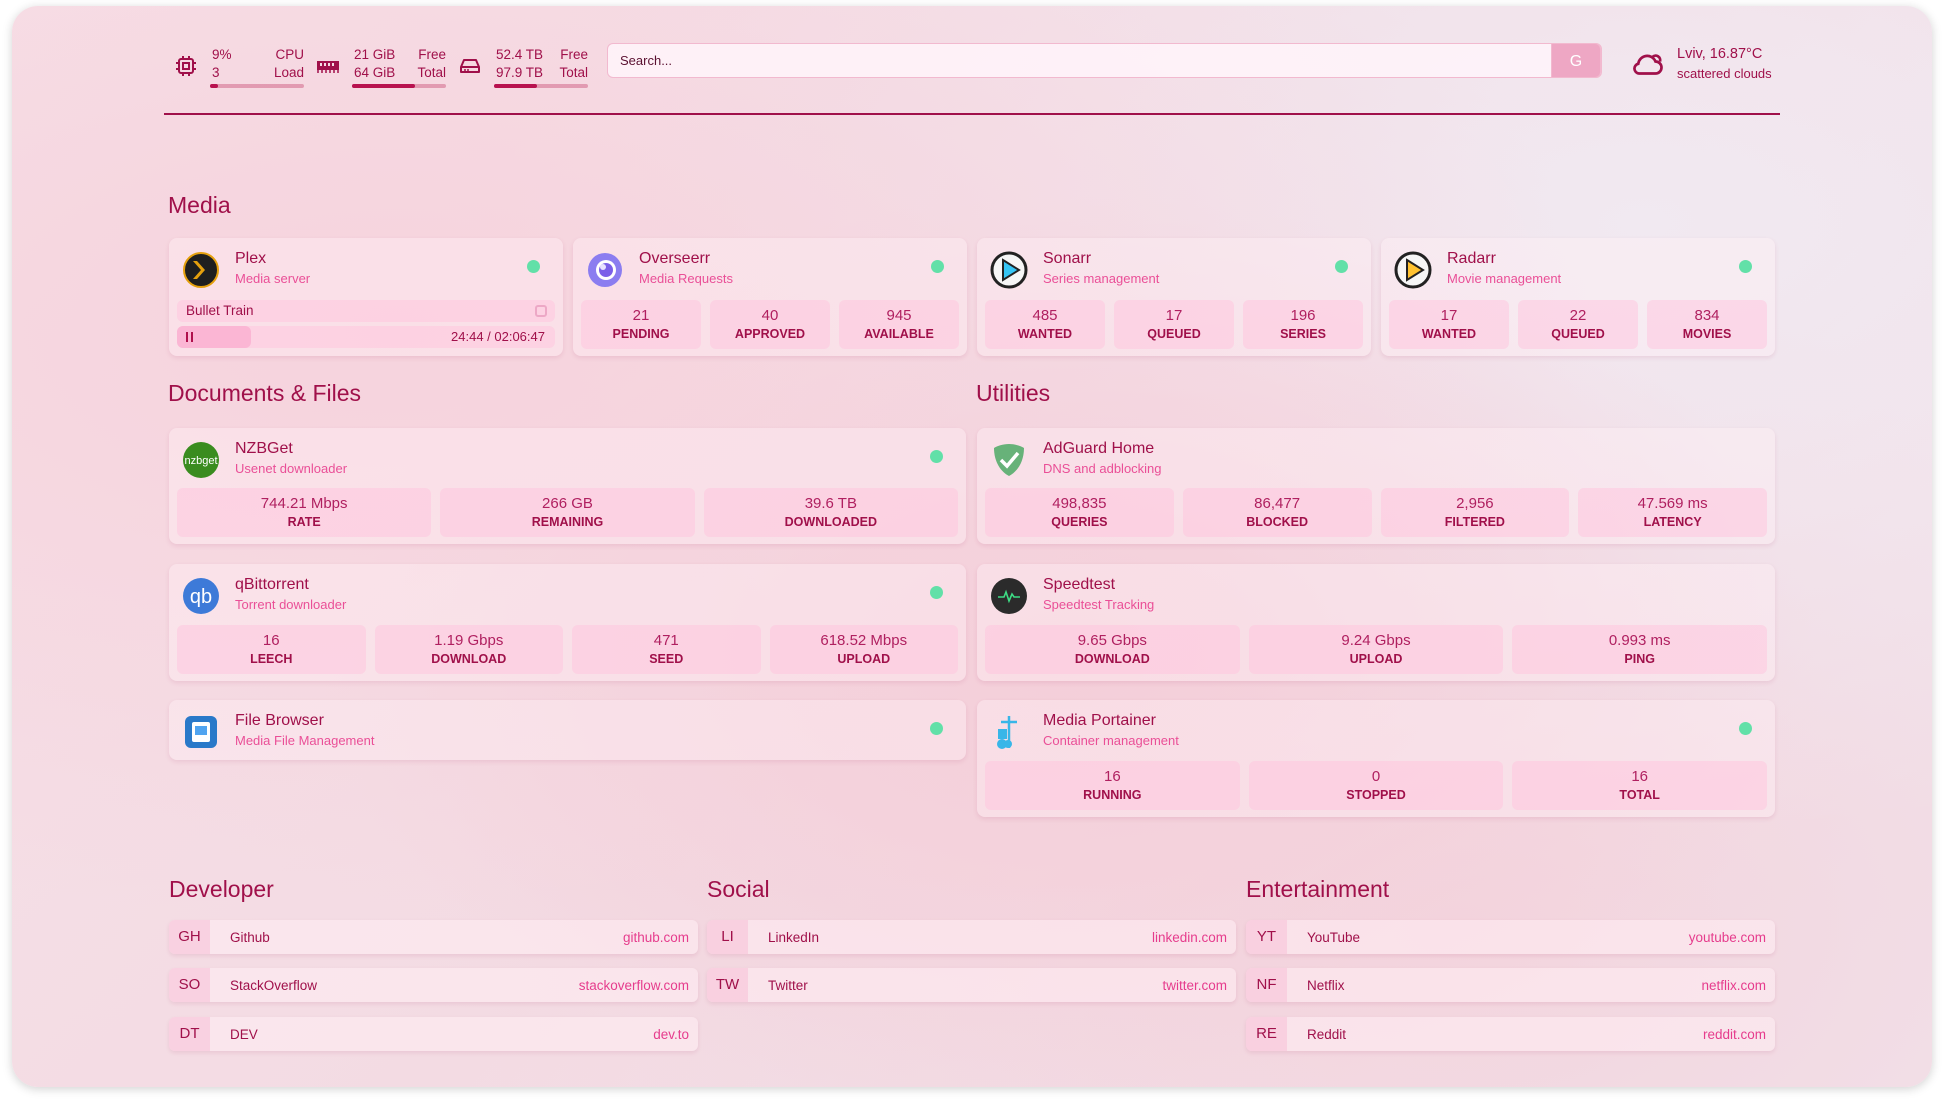 Image resolution: width=1944 pixels, height=1104 pixels. Describe the element at coordinates (264, 448) in the screenshot. I see `service-name: NZBGet` at that location.